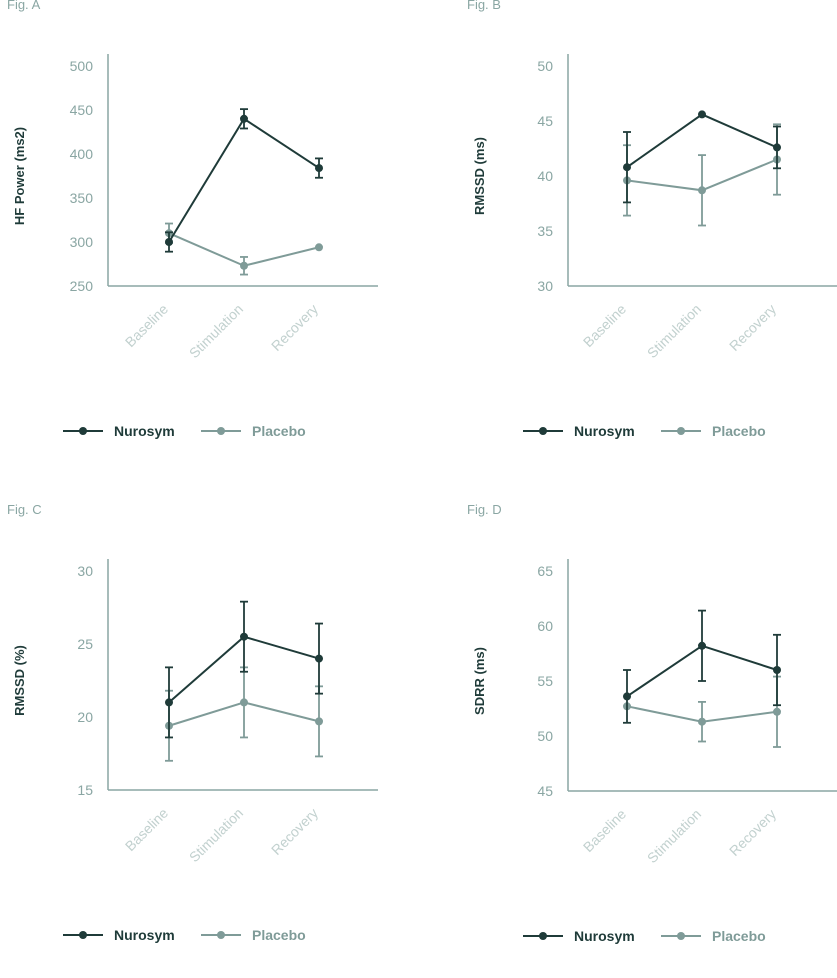  What do you see at coordinates (82, 242) in the screenshot?
I see `y-tick-label: 300` at bounding box center [82, 242].